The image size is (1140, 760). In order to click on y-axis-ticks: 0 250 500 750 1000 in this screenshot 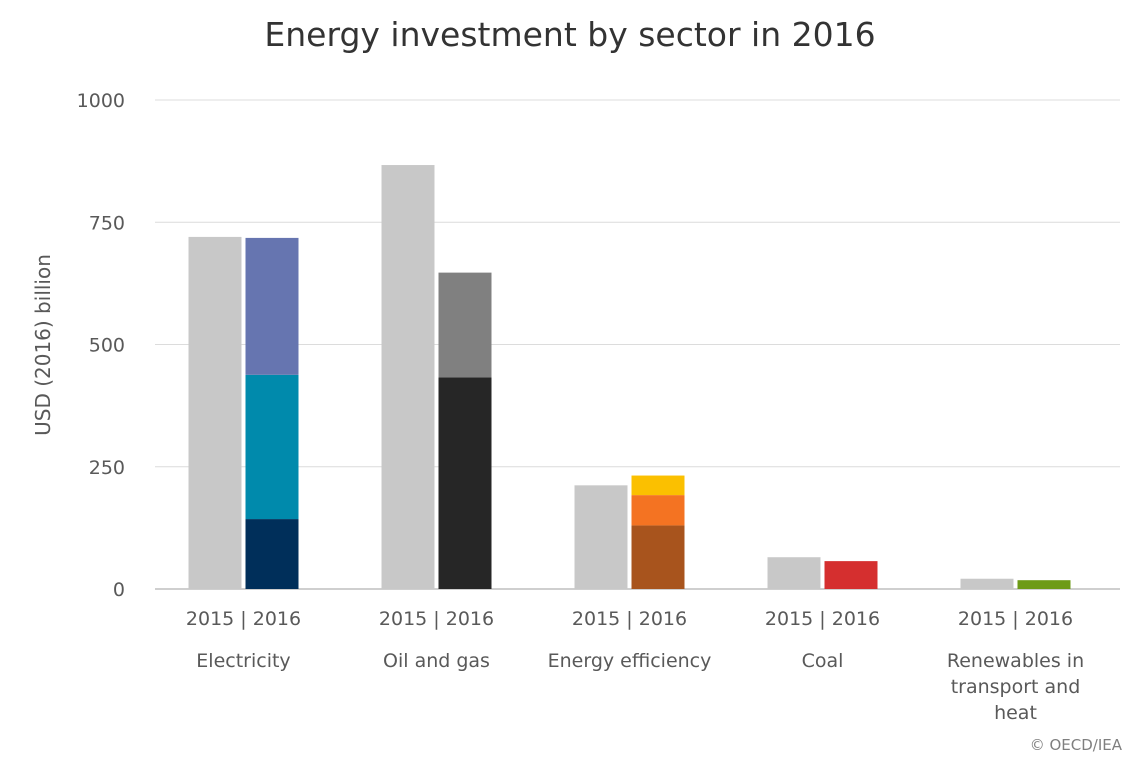, I will do `click(101, 345)`.